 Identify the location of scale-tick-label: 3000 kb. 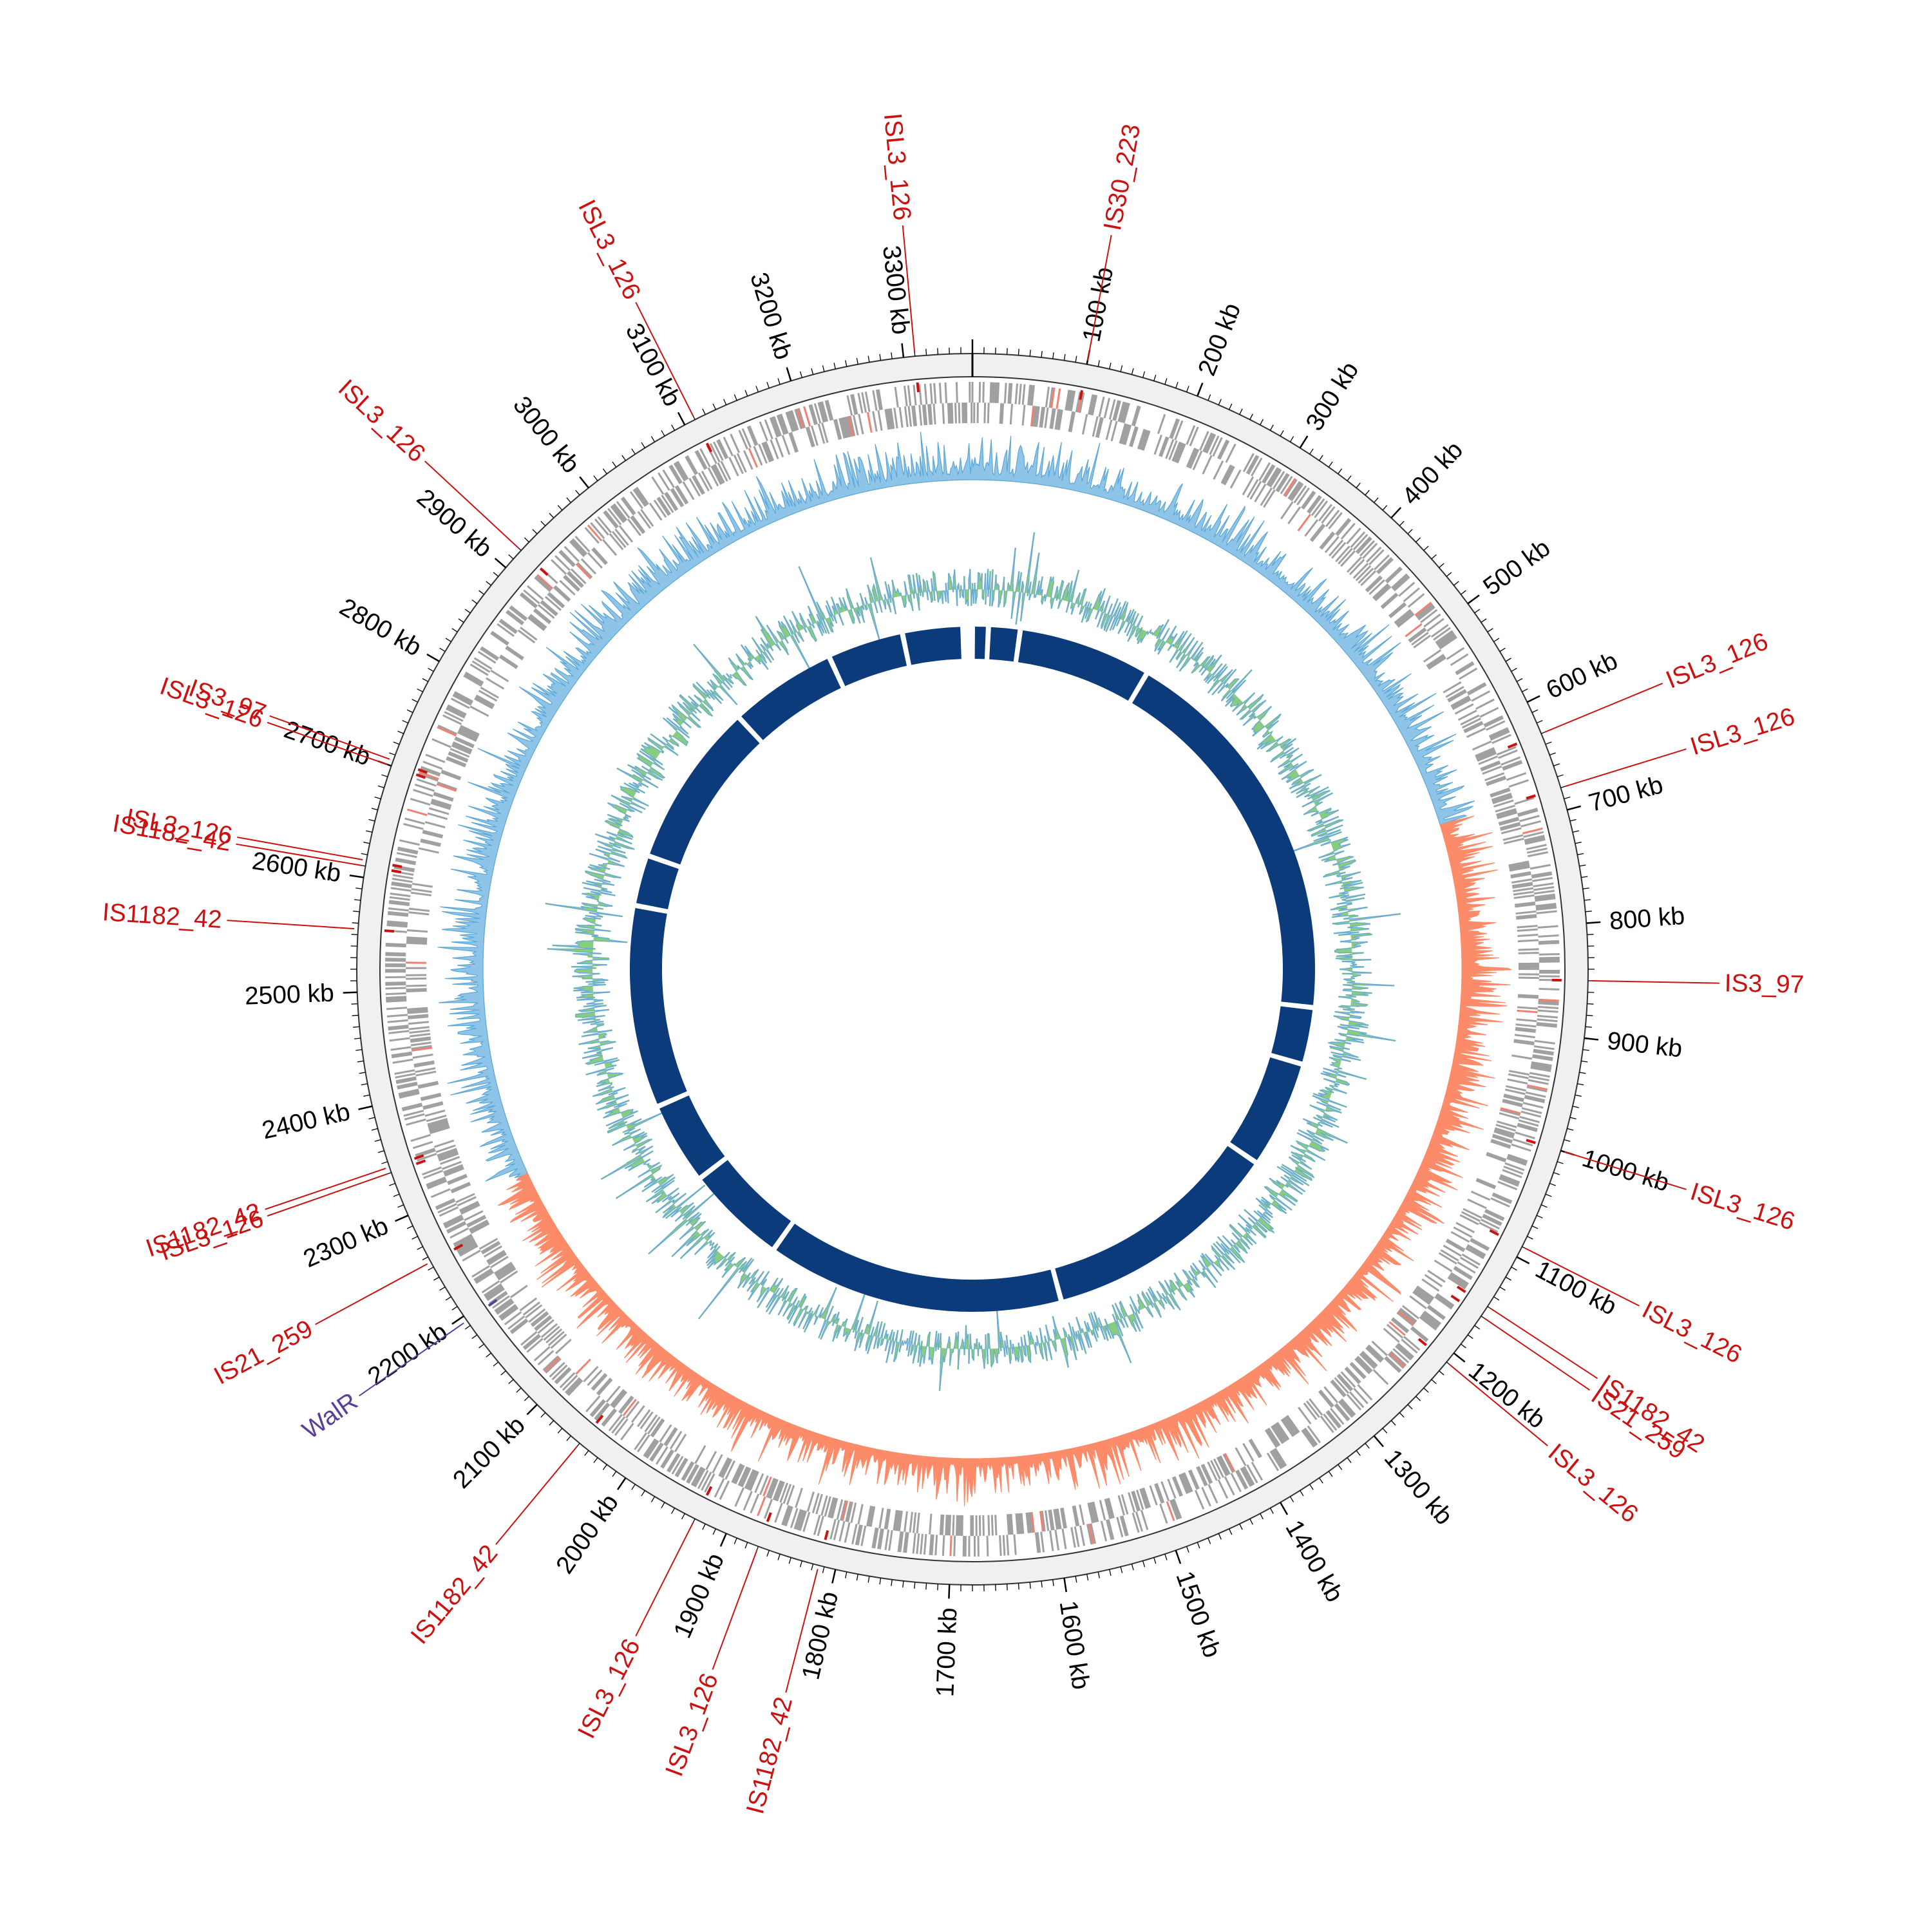
(546, 435).